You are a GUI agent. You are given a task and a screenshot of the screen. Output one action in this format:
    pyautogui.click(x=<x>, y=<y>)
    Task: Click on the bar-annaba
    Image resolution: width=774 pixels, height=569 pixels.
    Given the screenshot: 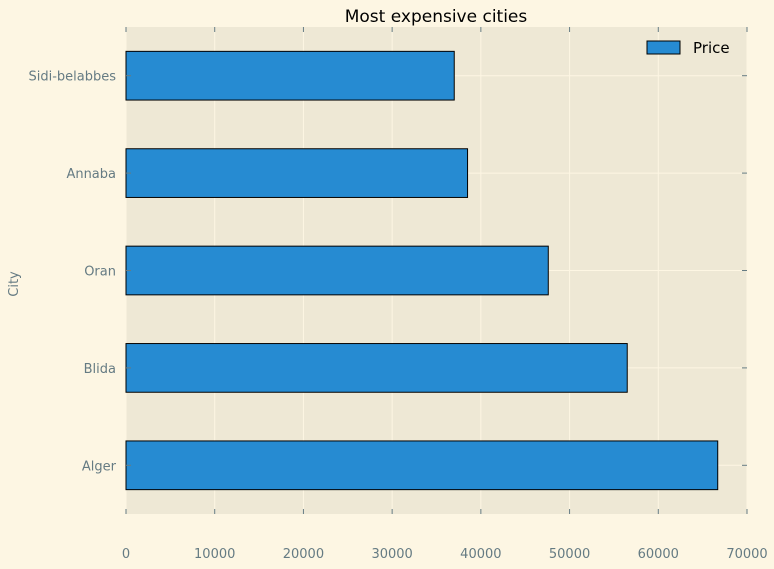 What is the action you would take?
    pyautogui.click(x=297, y=173)
    